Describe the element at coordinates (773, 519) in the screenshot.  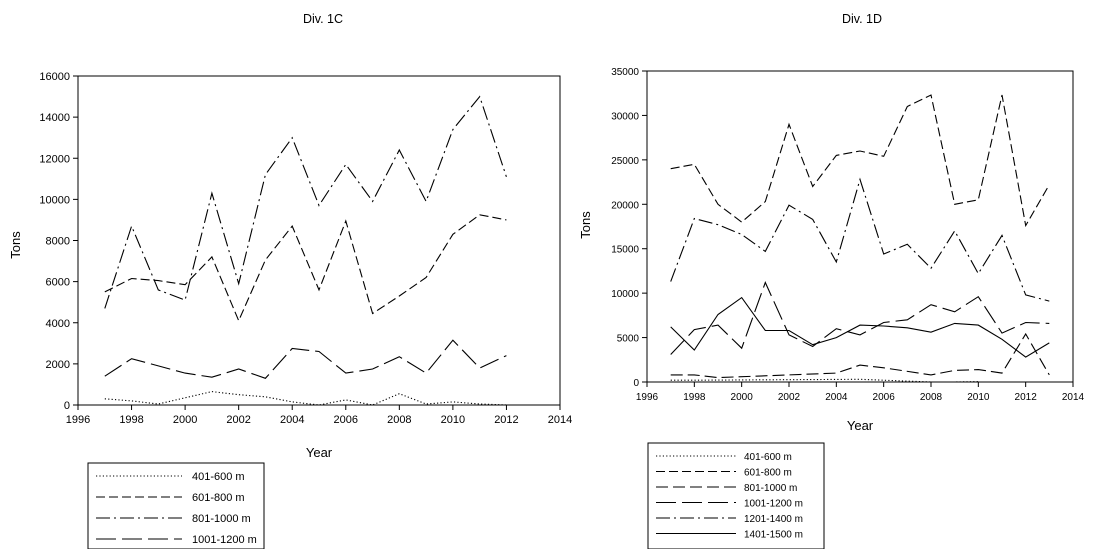
I see `legend-label: 1201-1400 m` at that location.